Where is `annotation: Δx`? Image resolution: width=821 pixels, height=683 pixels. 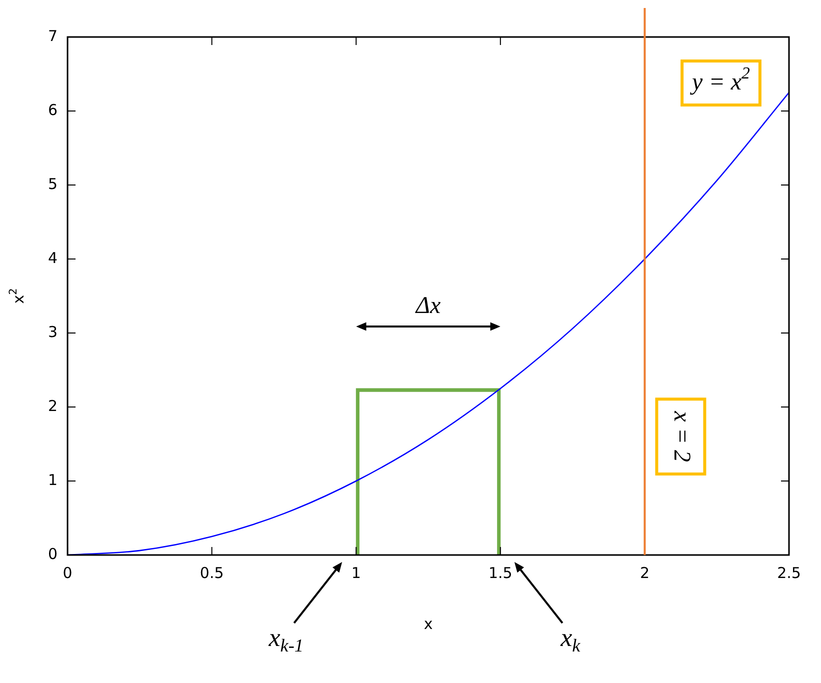 annotation: Δx is located at coordinates (427, 305).